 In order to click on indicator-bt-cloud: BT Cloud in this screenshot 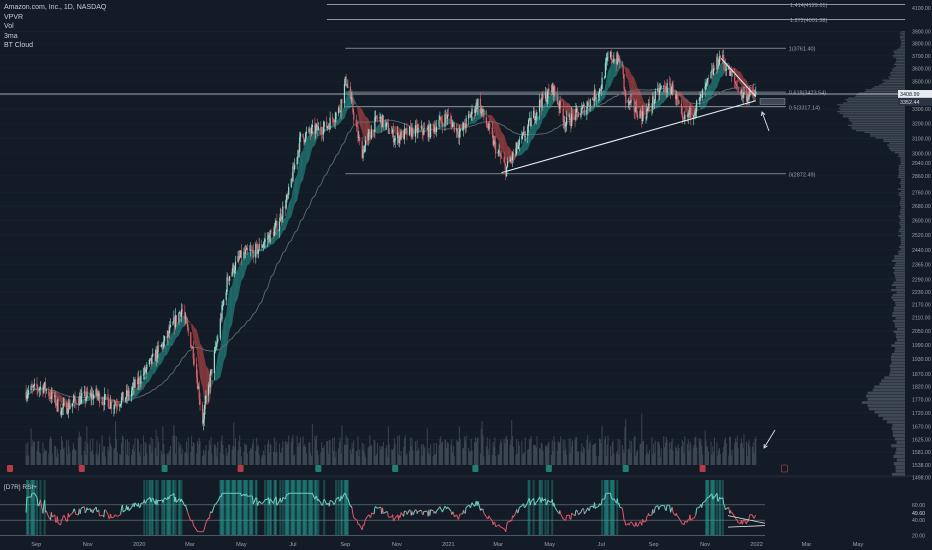, I will do `click(19, 45)`.